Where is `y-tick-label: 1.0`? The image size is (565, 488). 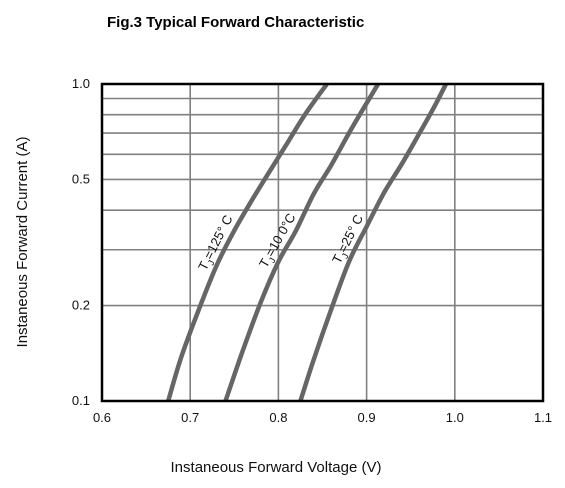
y-tick-label: 1.0 is located at coordinates (81, 83).